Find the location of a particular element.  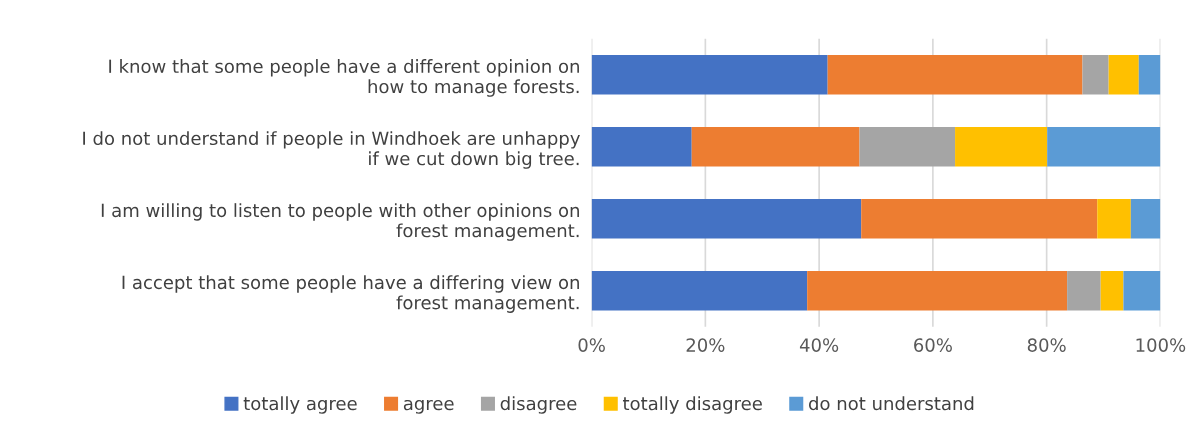

x-tick-label: 40% is located at coordinates (819, 345).